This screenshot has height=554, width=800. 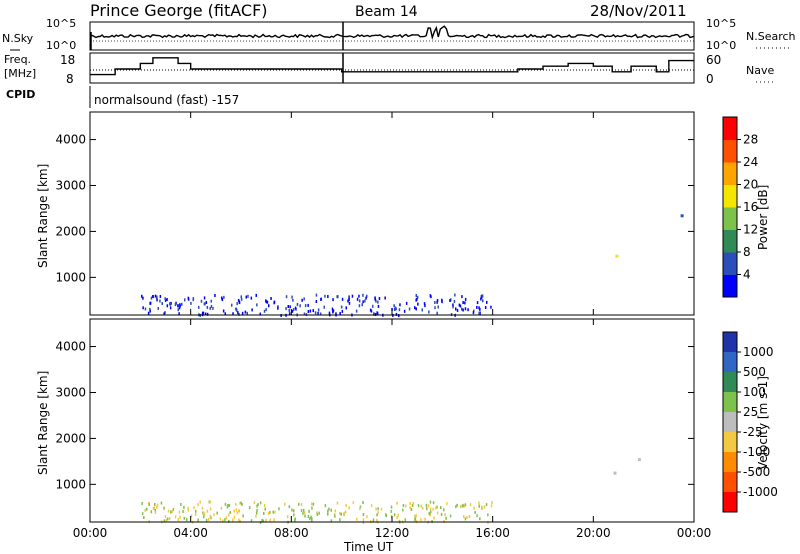 I want to click on power-colorbar-tick-label: 12, so click(x=750, y=230).